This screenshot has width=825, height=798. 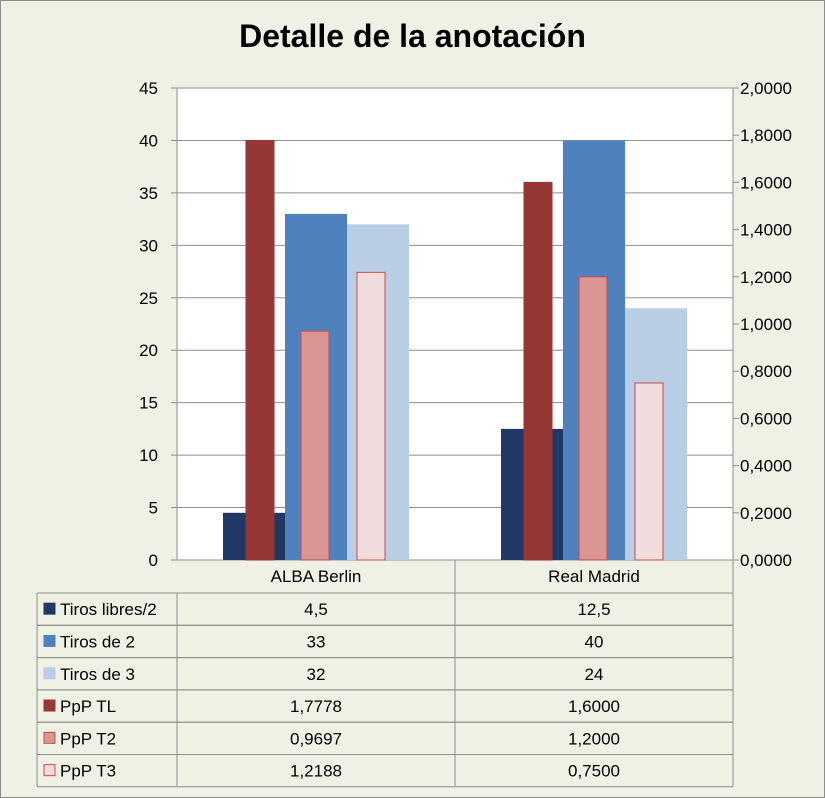 I want to click on table-value: 12,5, so click(x=593, y=609).